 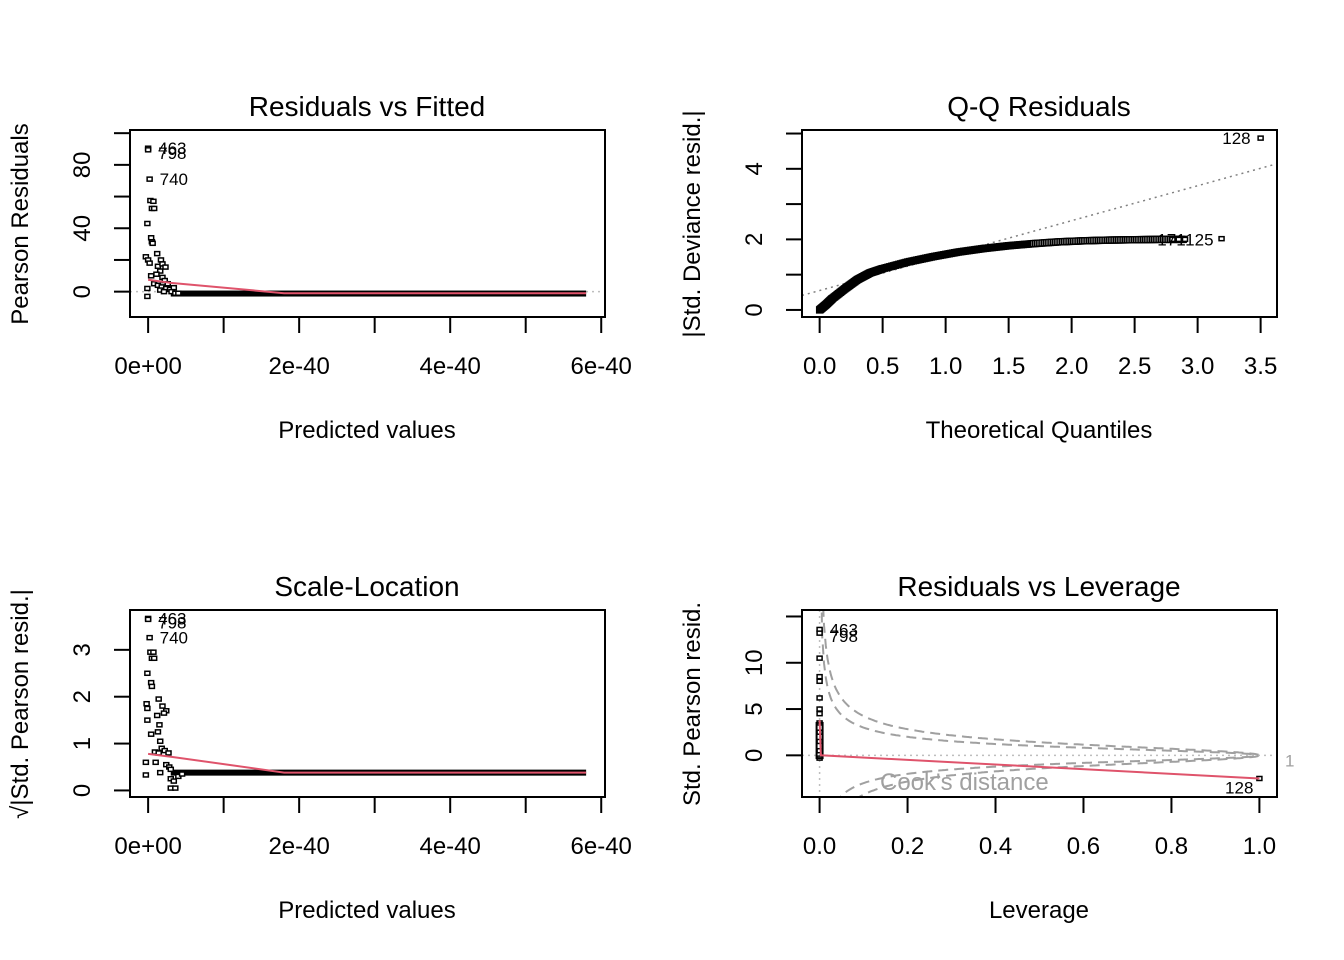 What do you see at coordinates (1071, 366) in the screenshot?
I see `x-tick-label: 2.0` at bounding box center [1071, 366].